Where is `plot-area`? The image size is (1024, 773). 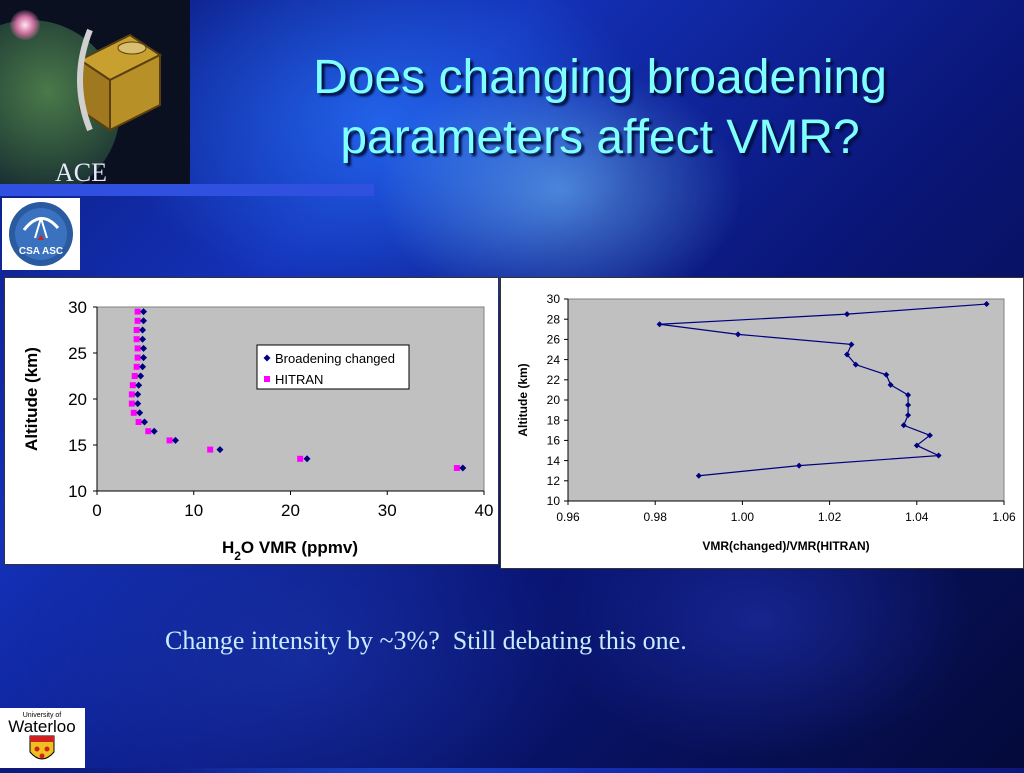
plot-area is located at coordinates (290, 399).